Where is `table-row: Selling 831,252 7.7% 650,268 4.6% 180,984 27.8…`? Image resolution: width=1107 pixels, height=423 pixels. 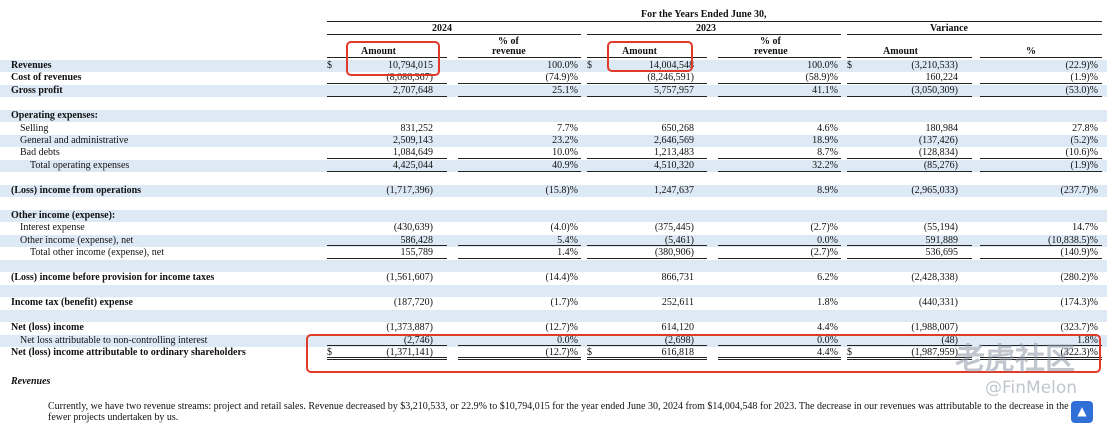
table-row: Selling 831,252 7.7% 650,268 4.6% 180,984 27.8… is located at coordinates (553, 129).